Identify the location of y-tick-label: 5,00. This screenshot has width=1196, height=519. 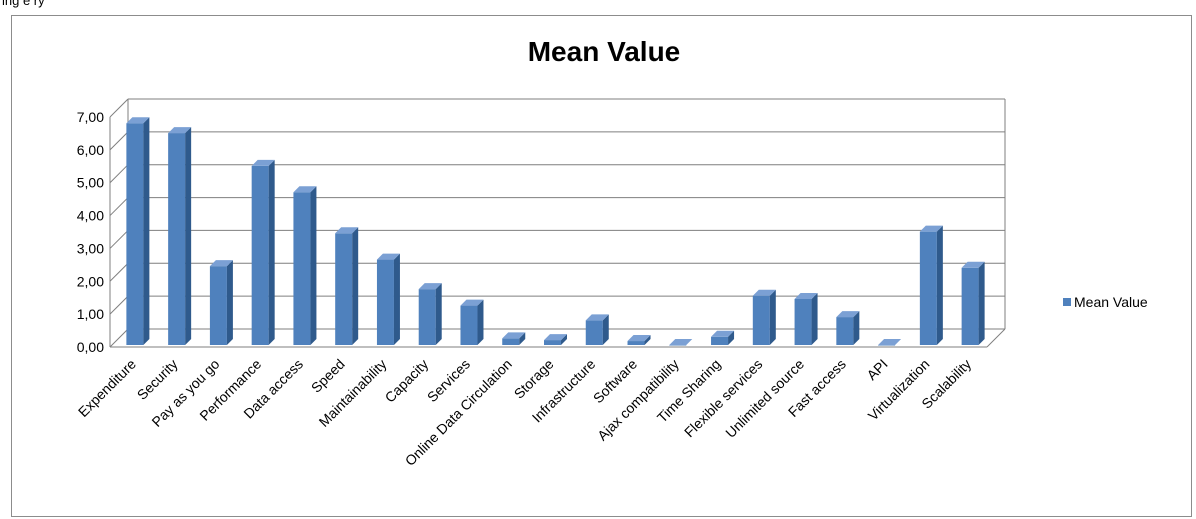
(90, 183).